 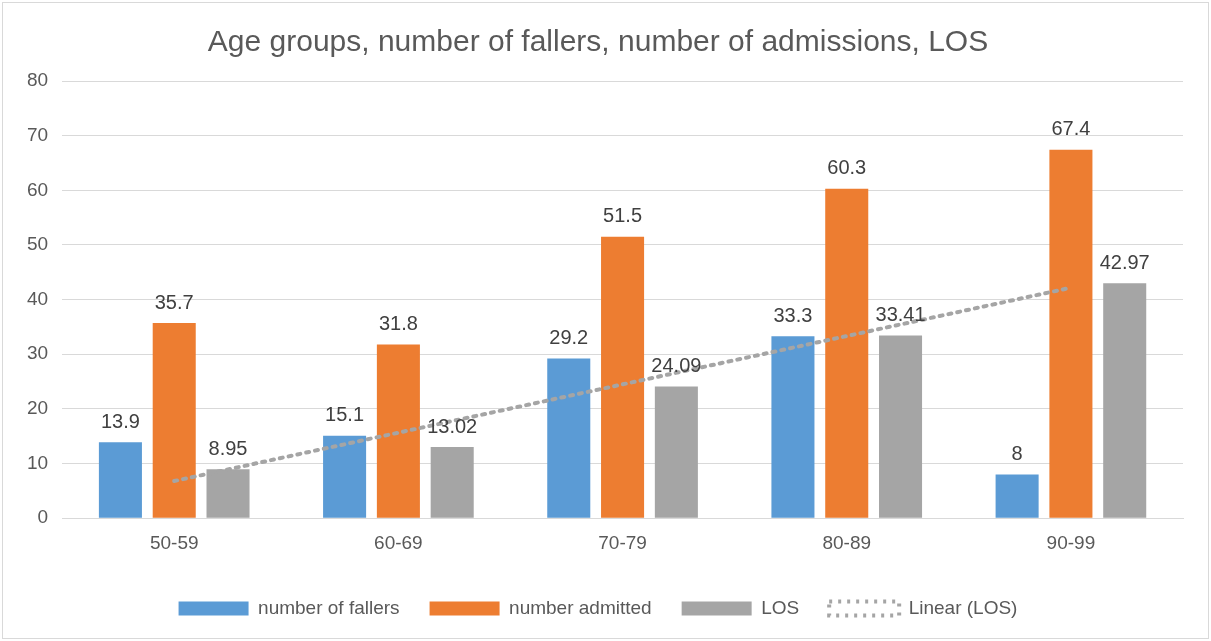 I want to click on legend-label: number of fallers, so click(x=329, y=607).